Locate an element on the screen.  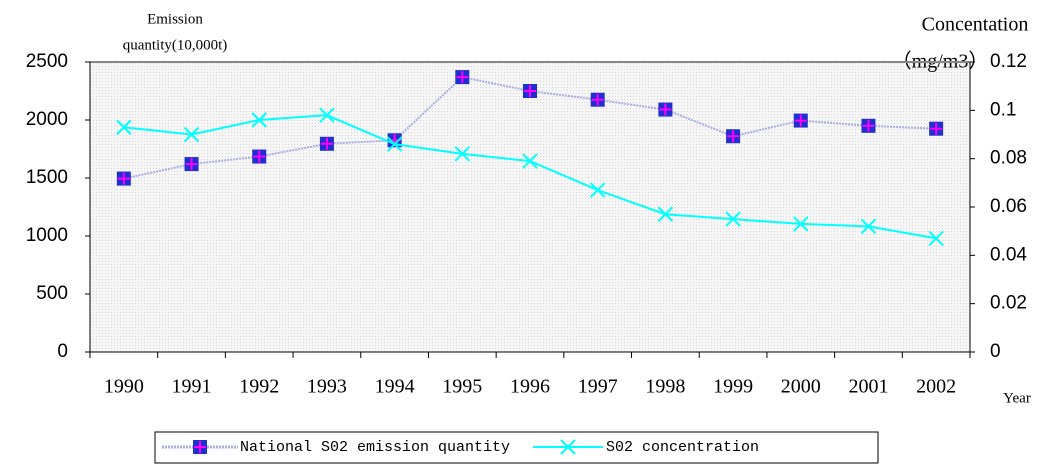
x-tick-label: 2002 is located at coordinates (936, 387).